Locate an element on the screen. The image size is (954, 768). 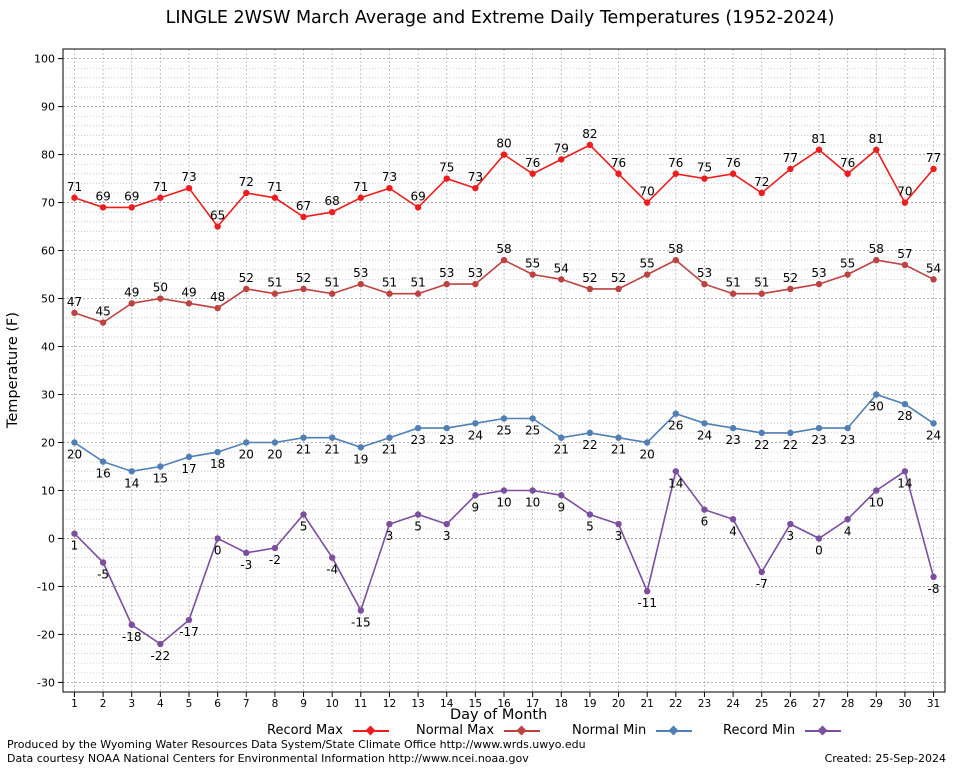
data-label-record-max: 69 is located at coordinates (131, 196).